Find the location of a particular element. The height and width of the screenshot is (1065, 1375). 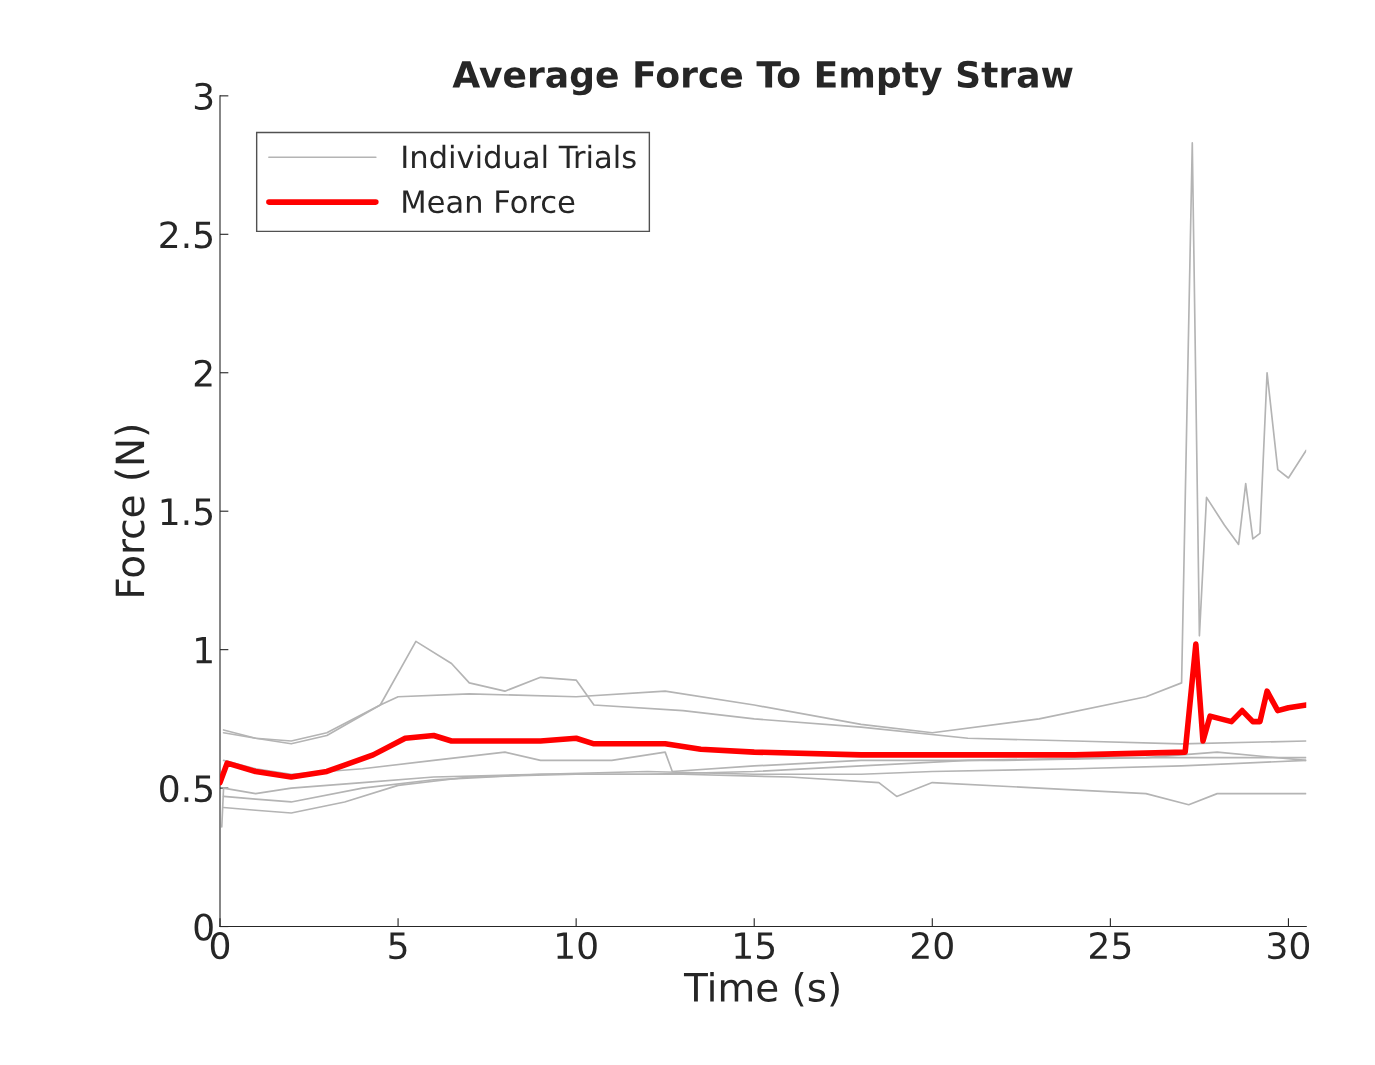

y-axis-title: Force (N) is located at coordinates (132, 511).